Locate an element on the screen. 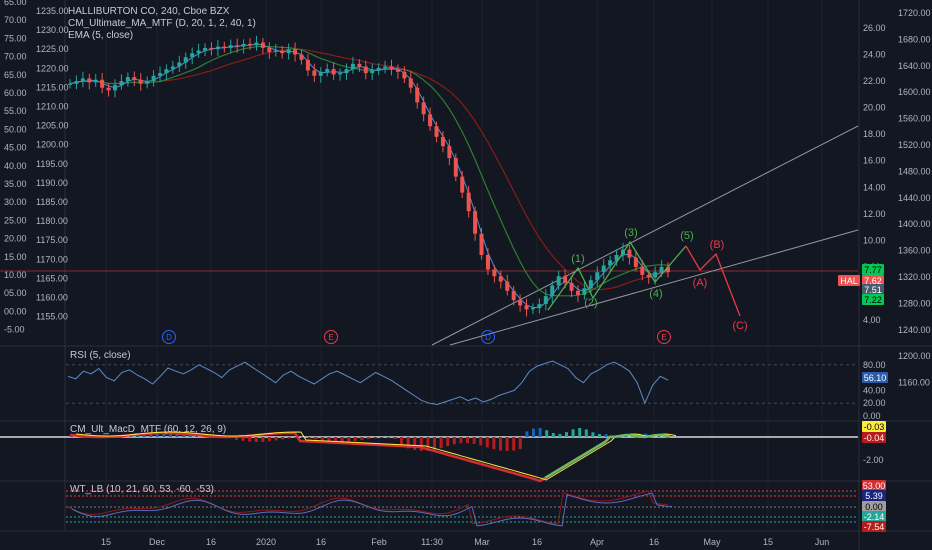 This screenshot has width=932, height=550. left-axis-tick: 1180.00 is located at coordinates (52, 221).